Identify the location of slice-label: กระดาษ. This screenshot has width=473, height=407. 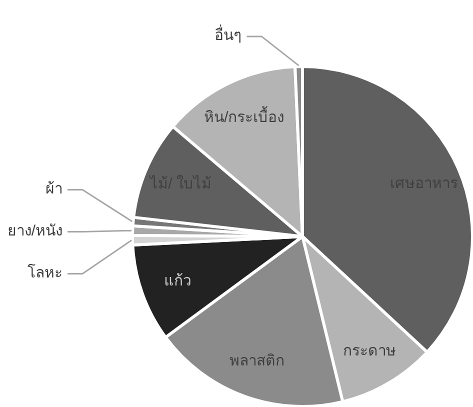
(369, 351).